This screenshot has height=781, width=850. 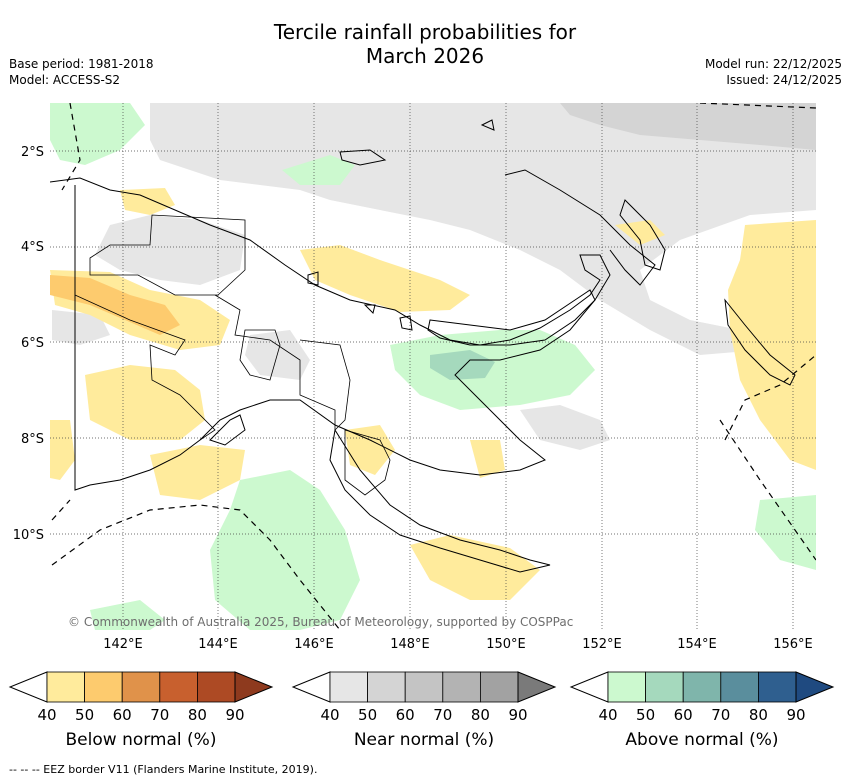 I want to click on lon-label-144e: 144°E, so click(x=218, y=644).